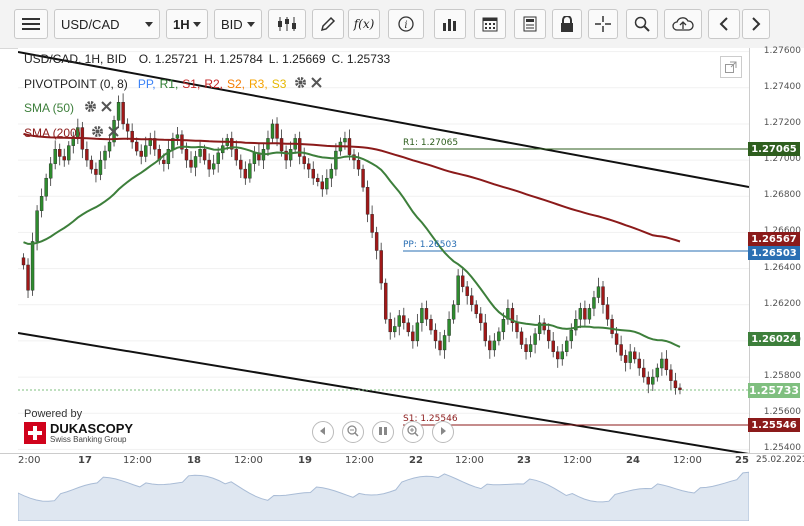 Image resolution: width=804 pixels, height=526 pixels. Describe the element at coordinates (782, 86) in the screenshot. I see `price-tick-label: 1.27400` at that location.